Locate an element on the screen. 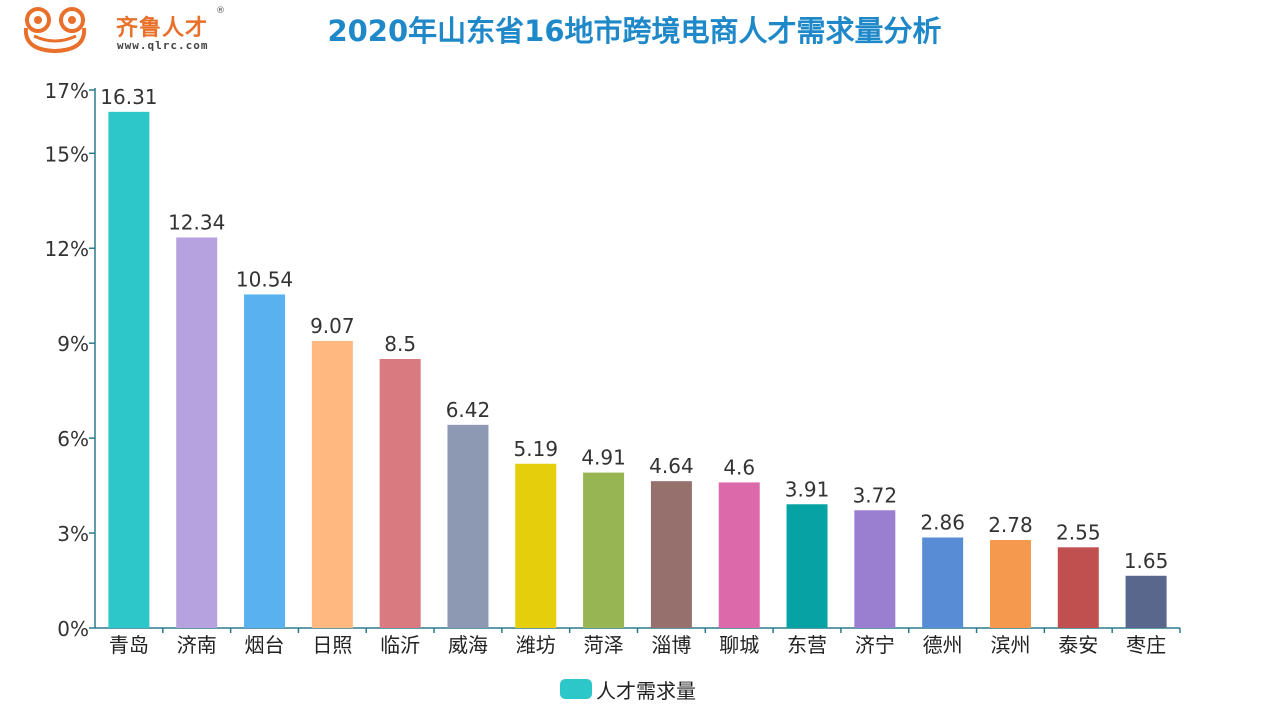 The width and height of the screenshot is (1269, 713). data-label: 16.31 is located at coordinates (128, 97).